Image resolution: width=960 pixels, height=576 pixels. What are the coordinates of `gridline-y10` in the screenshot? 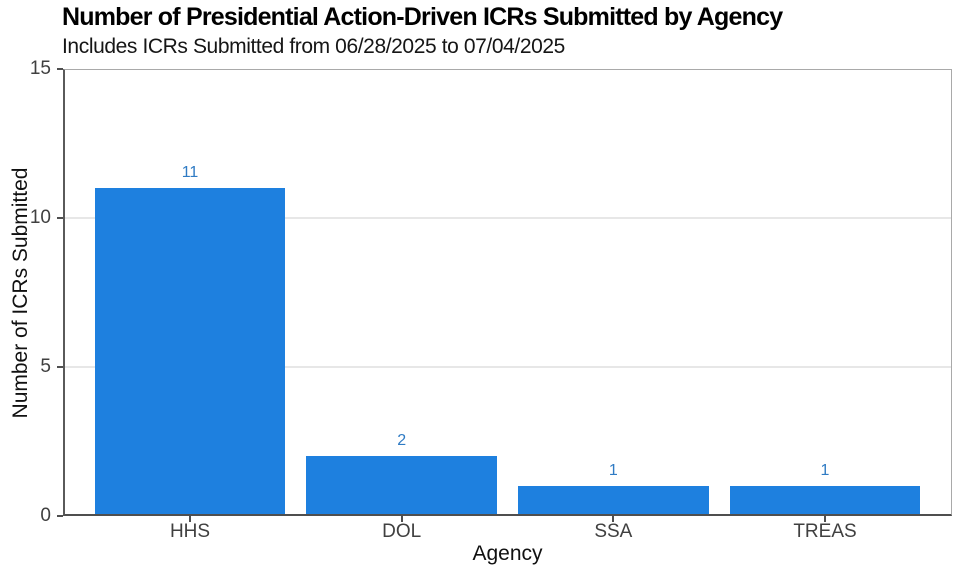 It's located at (508, 218).